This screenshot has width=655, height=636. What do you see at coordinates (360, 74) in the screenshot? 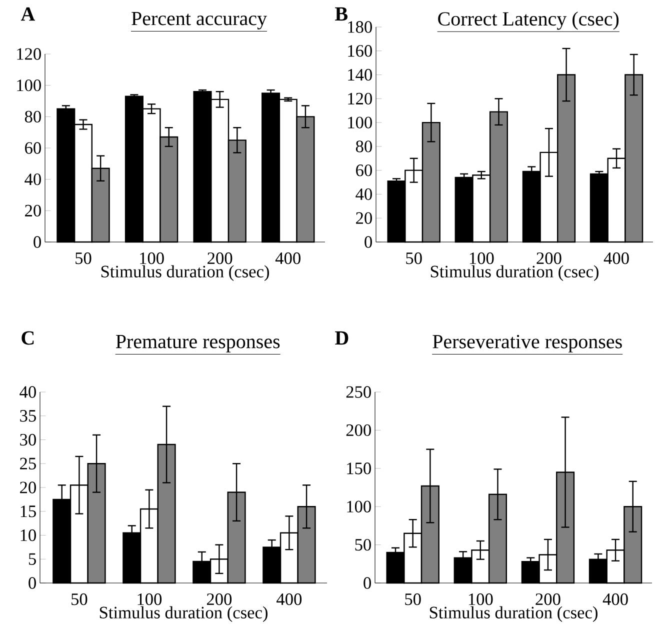
I see `y-tick-label: 140` at bounding box center [360, 74].